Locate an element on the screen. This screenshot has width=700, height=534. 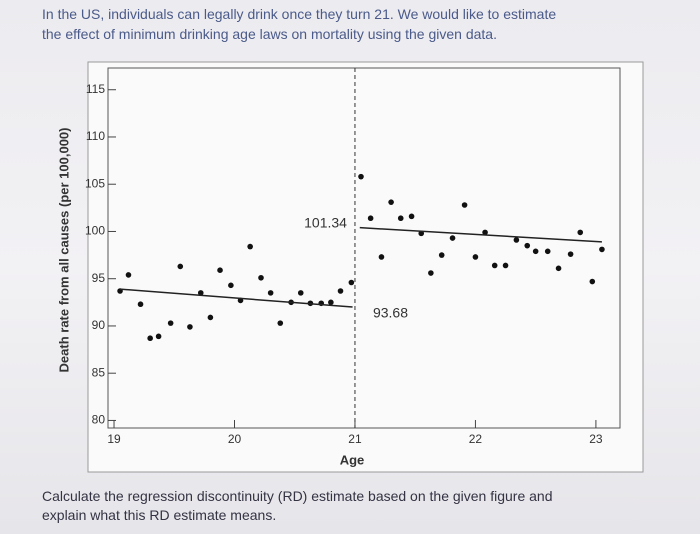
y-tick-label: 115 is located at coordinates (95, 89).